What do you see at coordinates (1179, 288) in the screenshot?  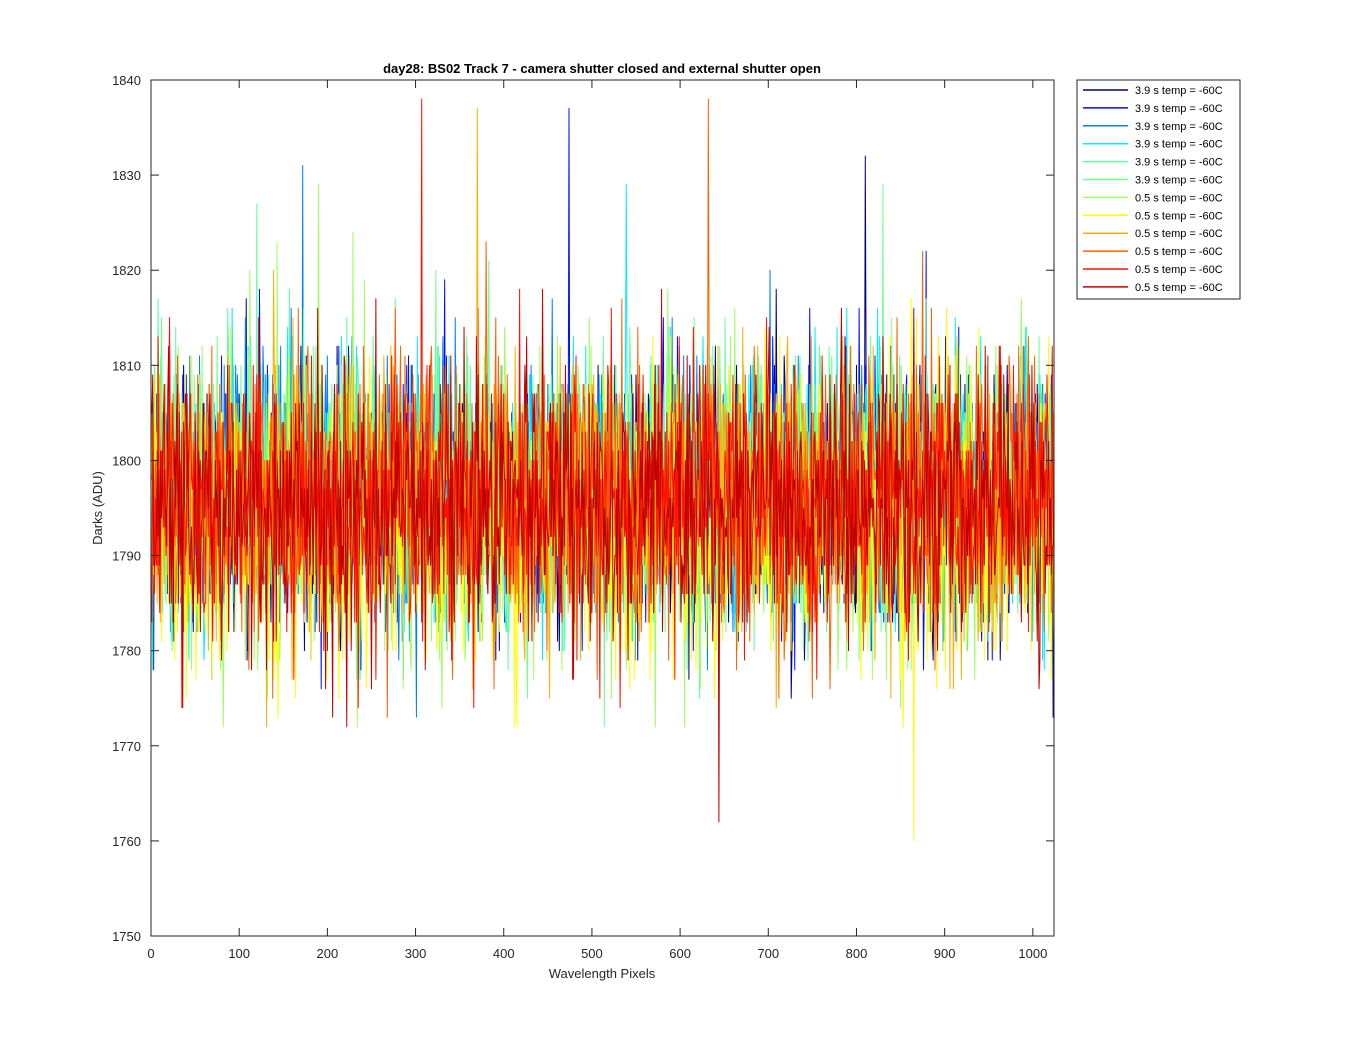 I see `legend-label-12: 0.5 s temp = -60C` at bounding box center [1179, 288].